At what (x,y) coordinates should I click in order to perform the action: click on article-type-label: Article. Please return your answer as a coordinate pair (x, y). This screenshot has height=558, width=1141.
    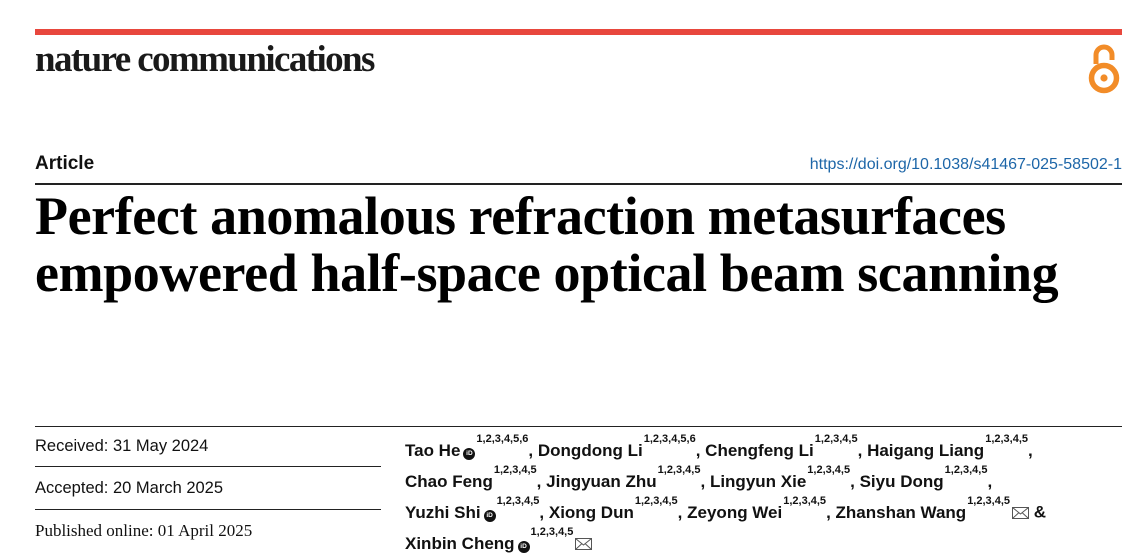
    Looking at the image, I should click on (65, 163).